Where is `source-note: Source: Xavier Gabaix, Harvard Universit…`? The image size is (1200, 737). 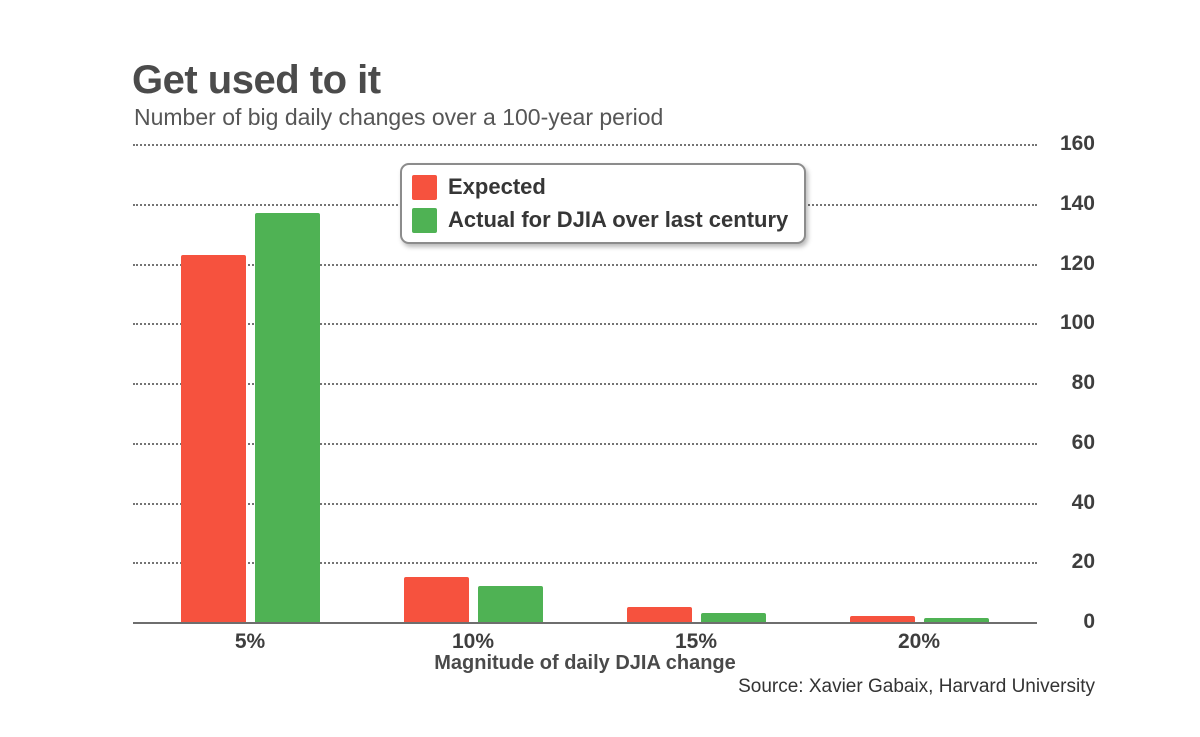
source-note: Source: Xavier Gabaix, Harvard Universit… is located at coordinates (916, 686).